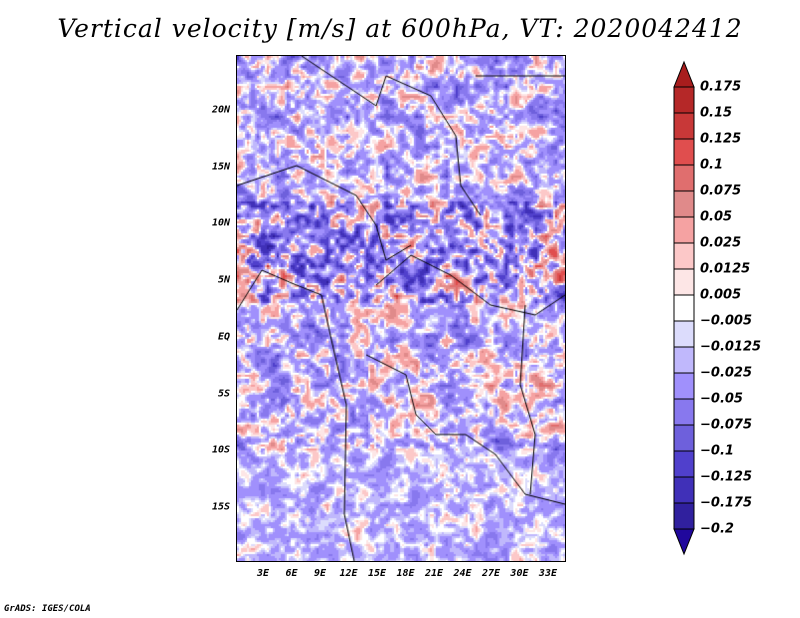 This screenshot has width=800, height=618. I want to click on lon-label: 18E, so click(405, 573).